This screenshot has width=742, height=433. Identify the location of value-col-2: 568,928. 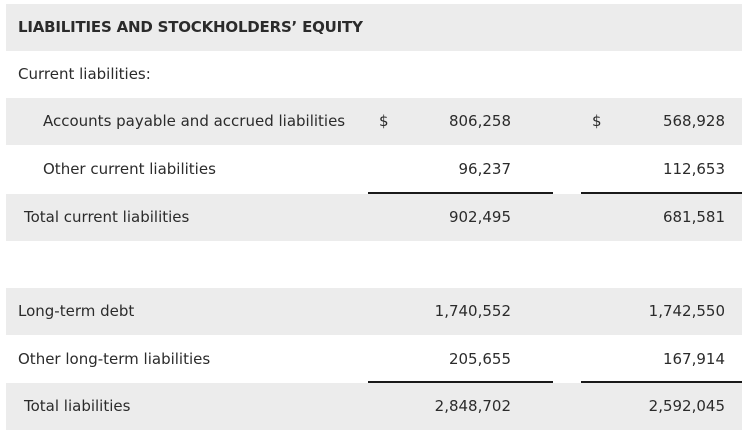
(693, 121).